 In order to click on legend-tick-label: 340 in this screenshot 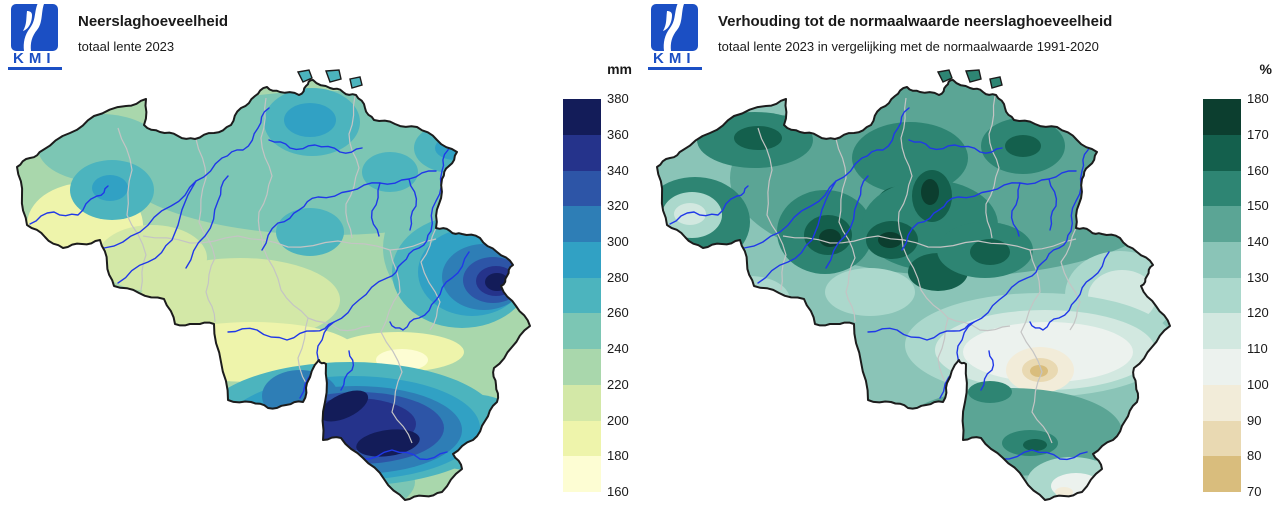, I will do `click(618, 170)`.